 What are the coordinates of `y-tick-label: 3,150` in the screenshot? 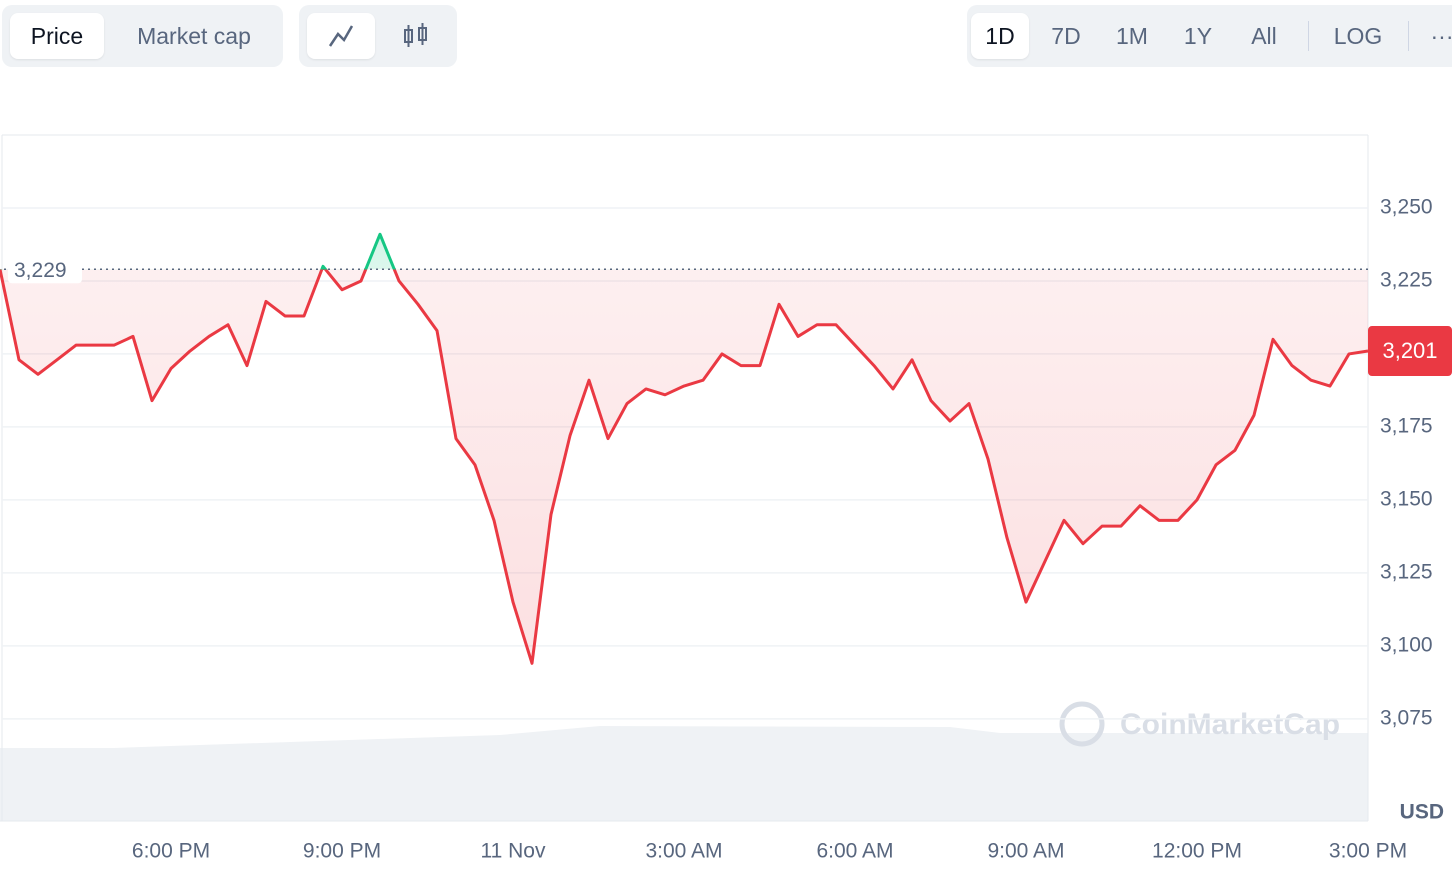 It's located at (1406, 498).